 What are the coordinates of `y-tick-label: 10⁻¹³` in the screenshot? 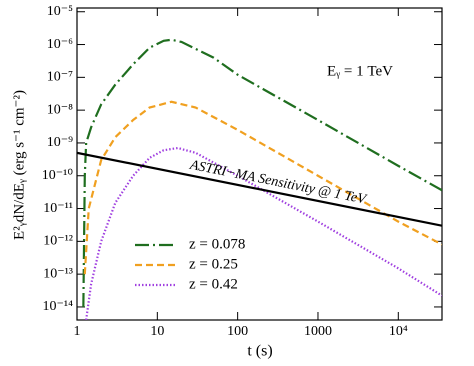 It's located at (58, 273).